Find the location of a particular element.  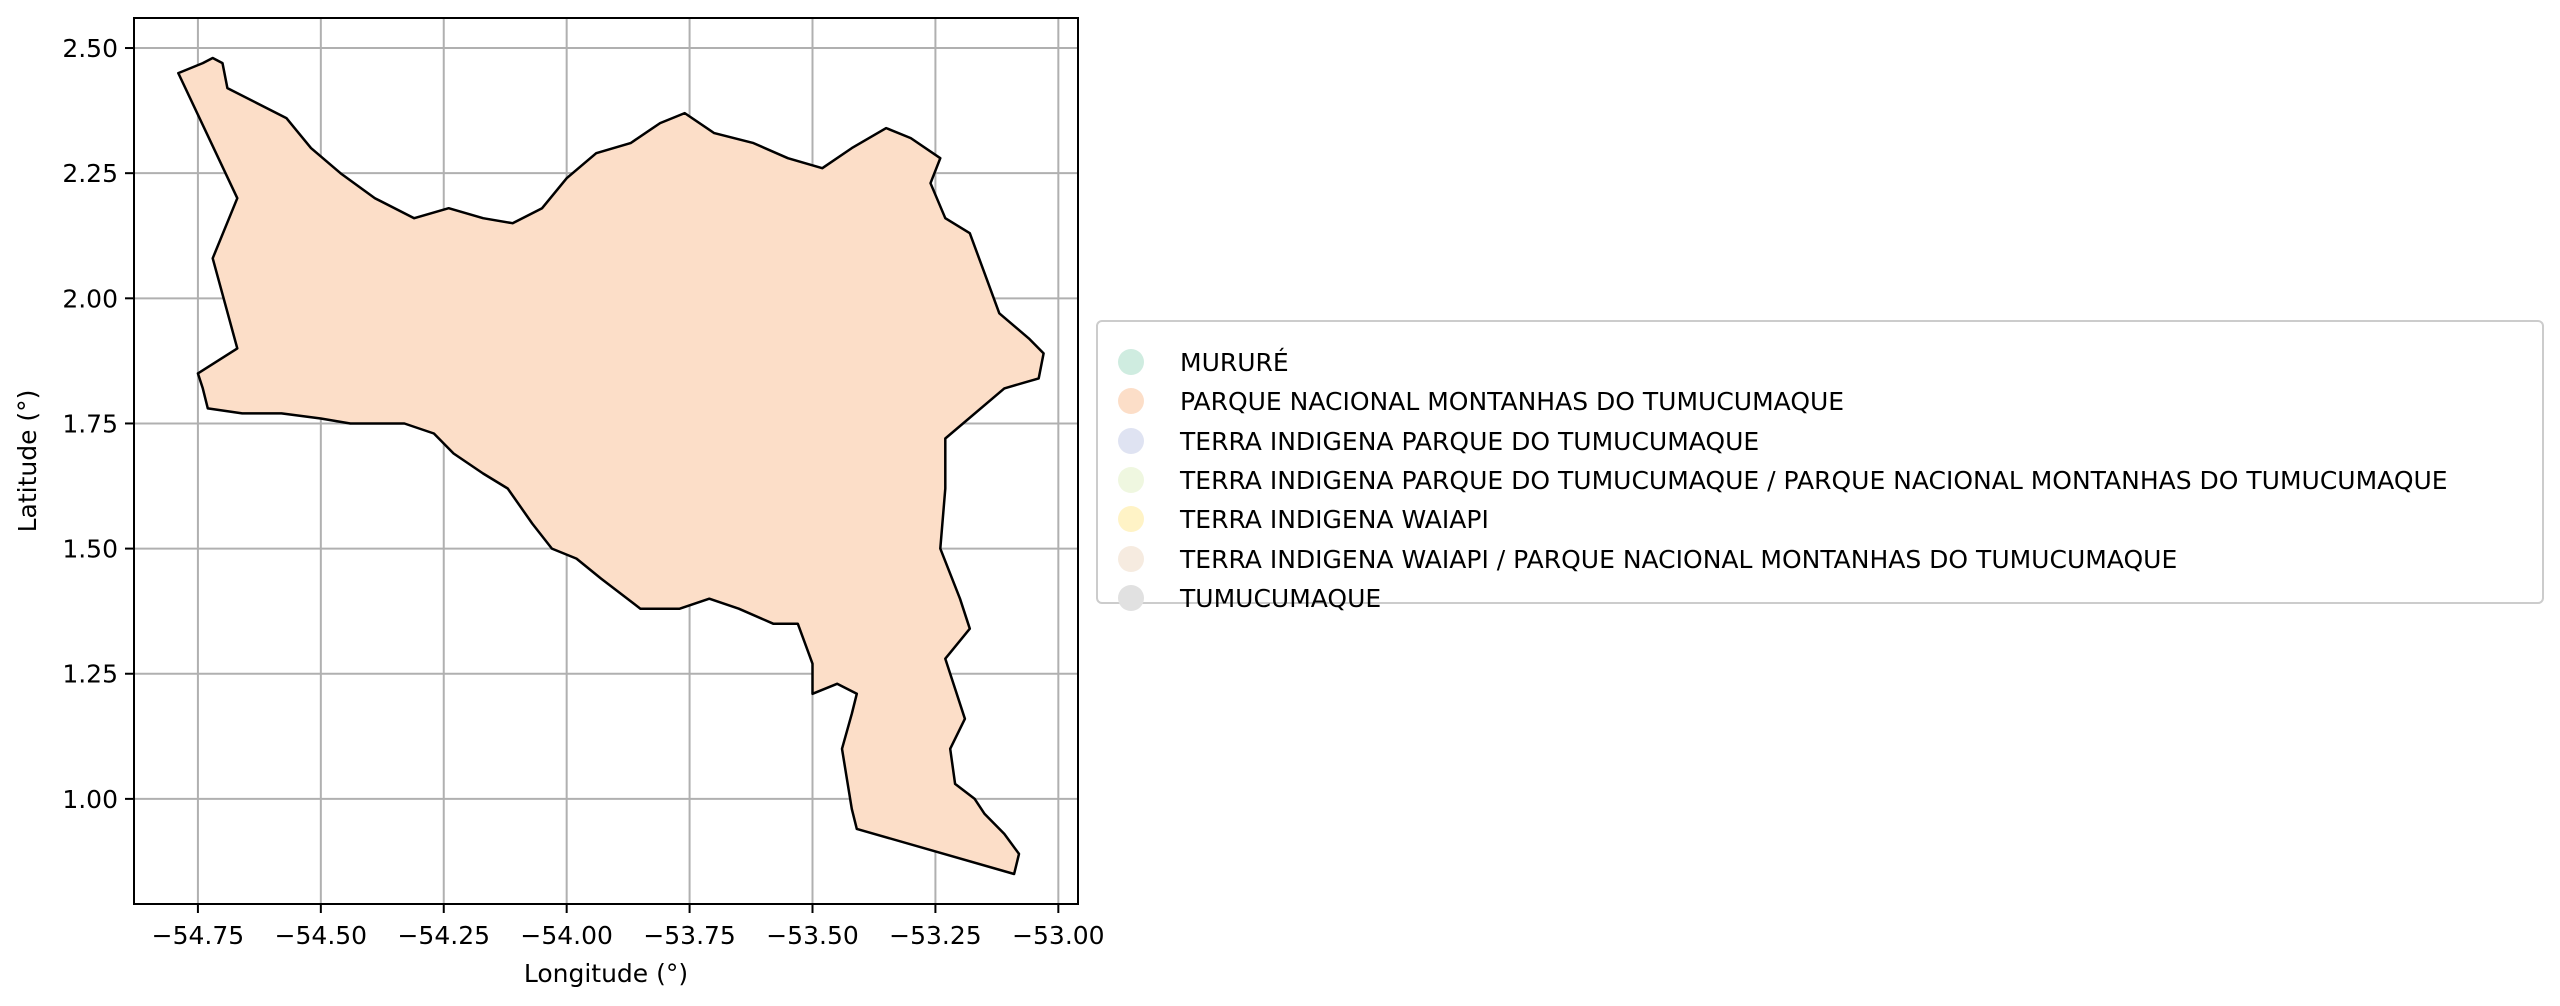

x-tick-label: −54.75 is located at coordinates (198, 935).